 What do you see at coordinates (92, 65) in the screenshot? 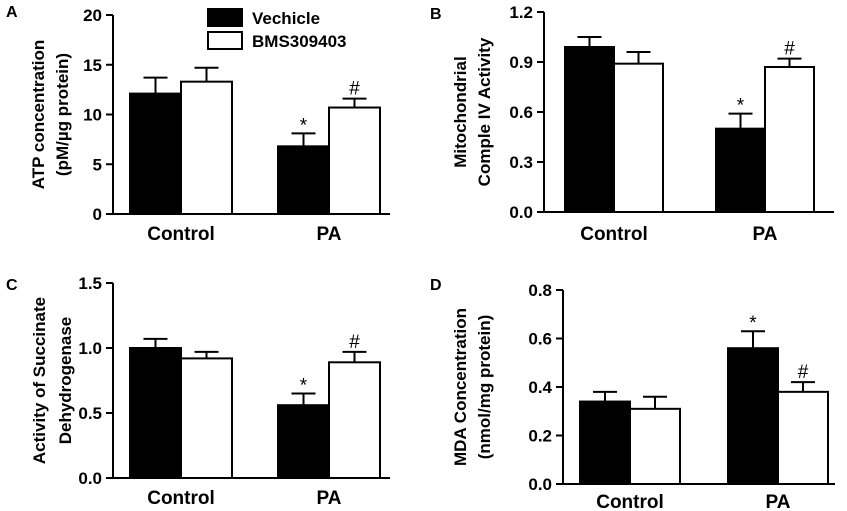
I see `y-tick-label: 15` at bounding box center [92, 65].